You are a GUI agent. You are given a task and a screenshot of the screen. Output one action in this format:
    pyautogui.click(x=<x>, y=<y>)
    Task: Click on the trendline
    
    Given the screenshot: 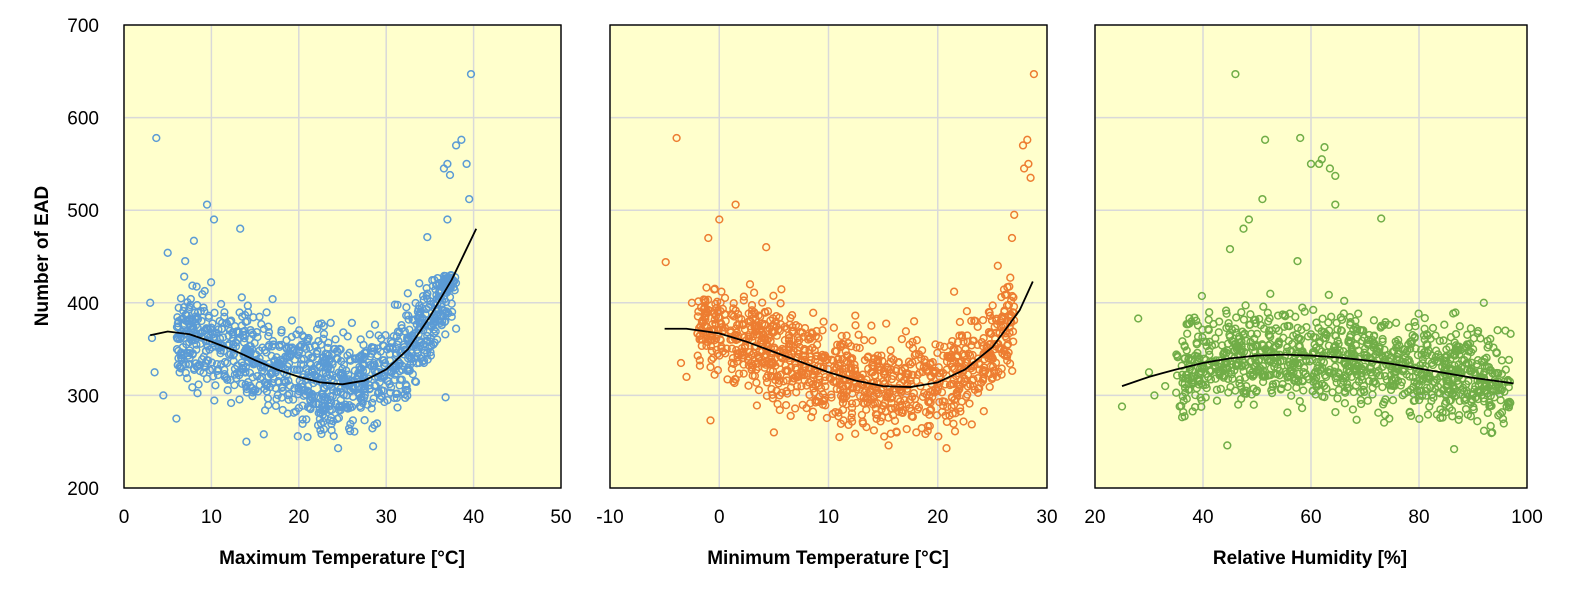 What is the action you would take?
    pyautogui.click(x=849, y=334)
    